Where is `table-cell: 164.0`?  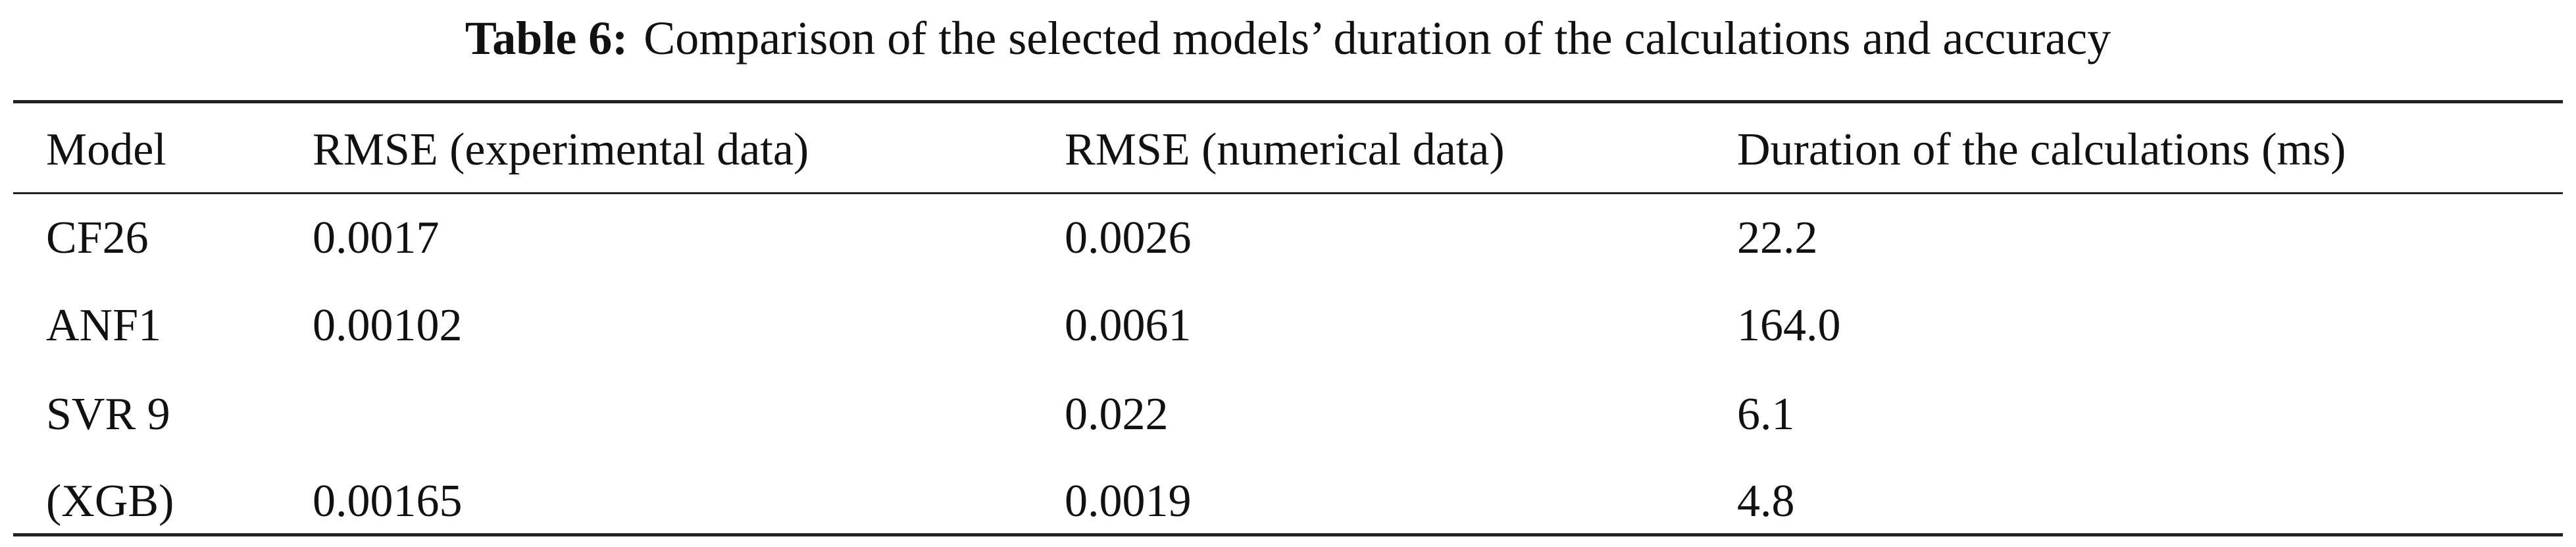
table-cell: 164.0 is located at coordinates (1789, 325).